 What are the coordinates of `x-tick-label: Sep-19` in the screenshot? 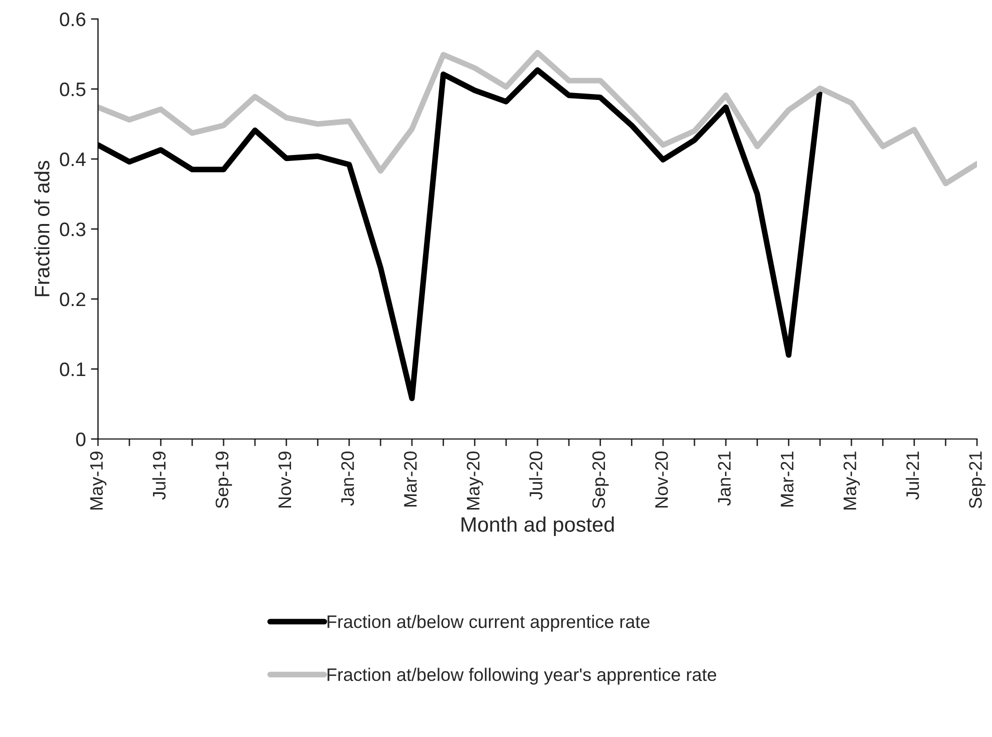 It's located at (224, 480).